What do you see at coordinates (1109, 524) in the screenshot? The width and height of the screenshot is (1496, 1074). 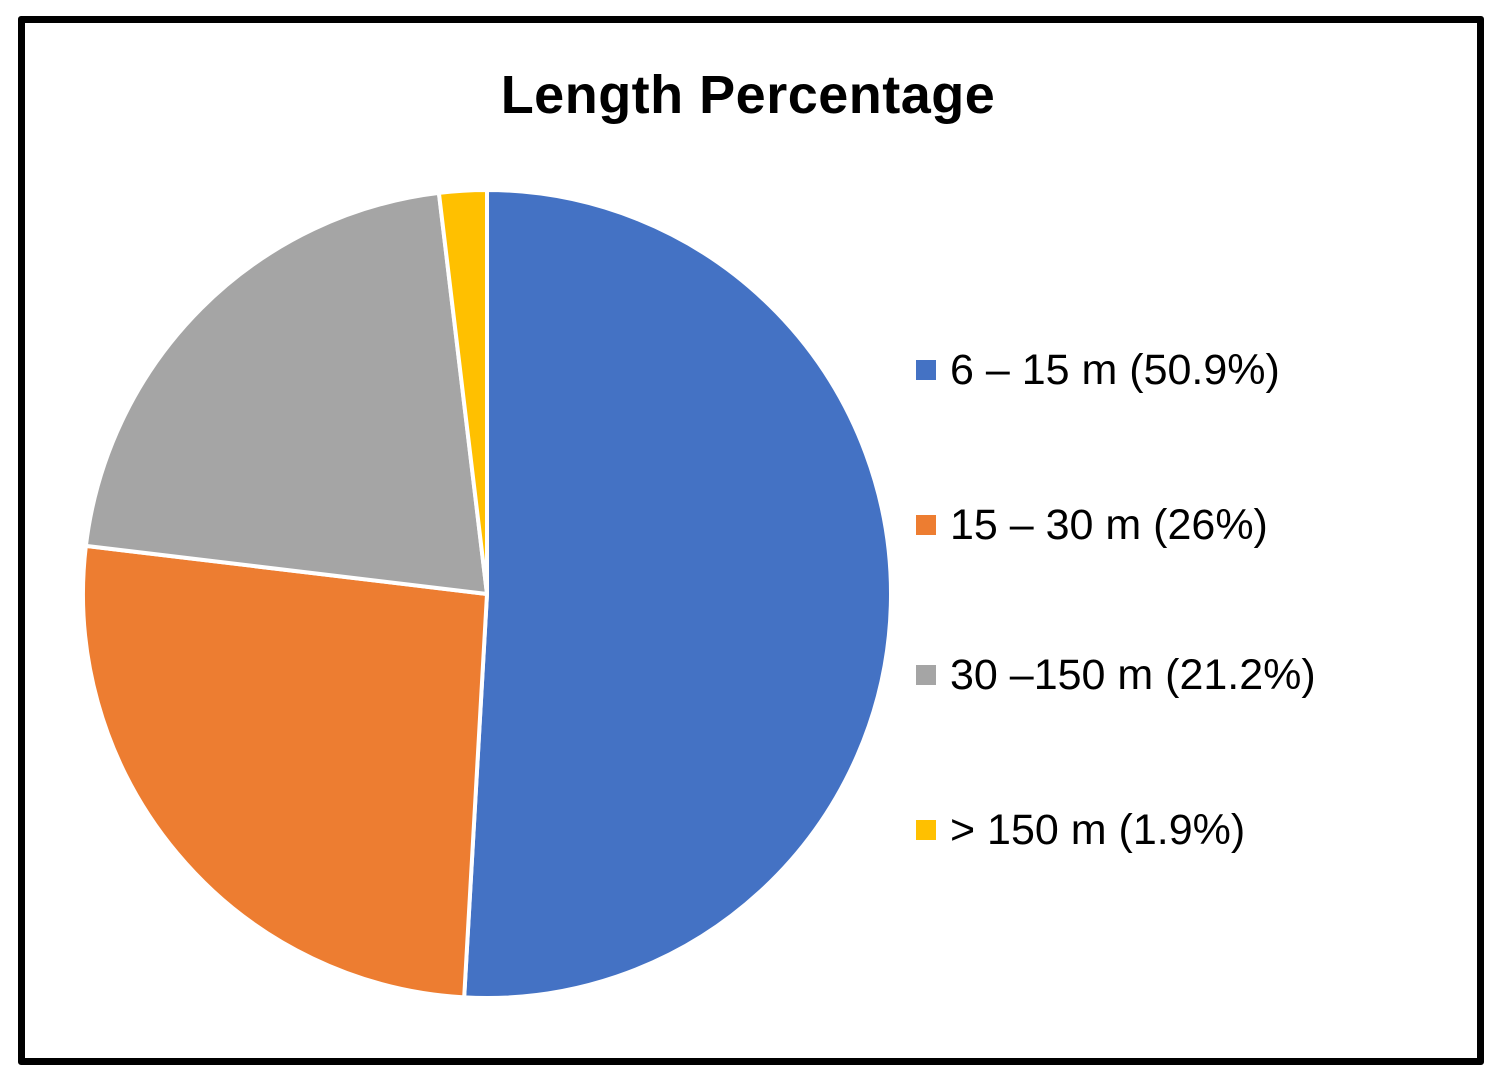 I see `legend-label: 15 – 30 m (26%)` at bounding box center [1109, 524].